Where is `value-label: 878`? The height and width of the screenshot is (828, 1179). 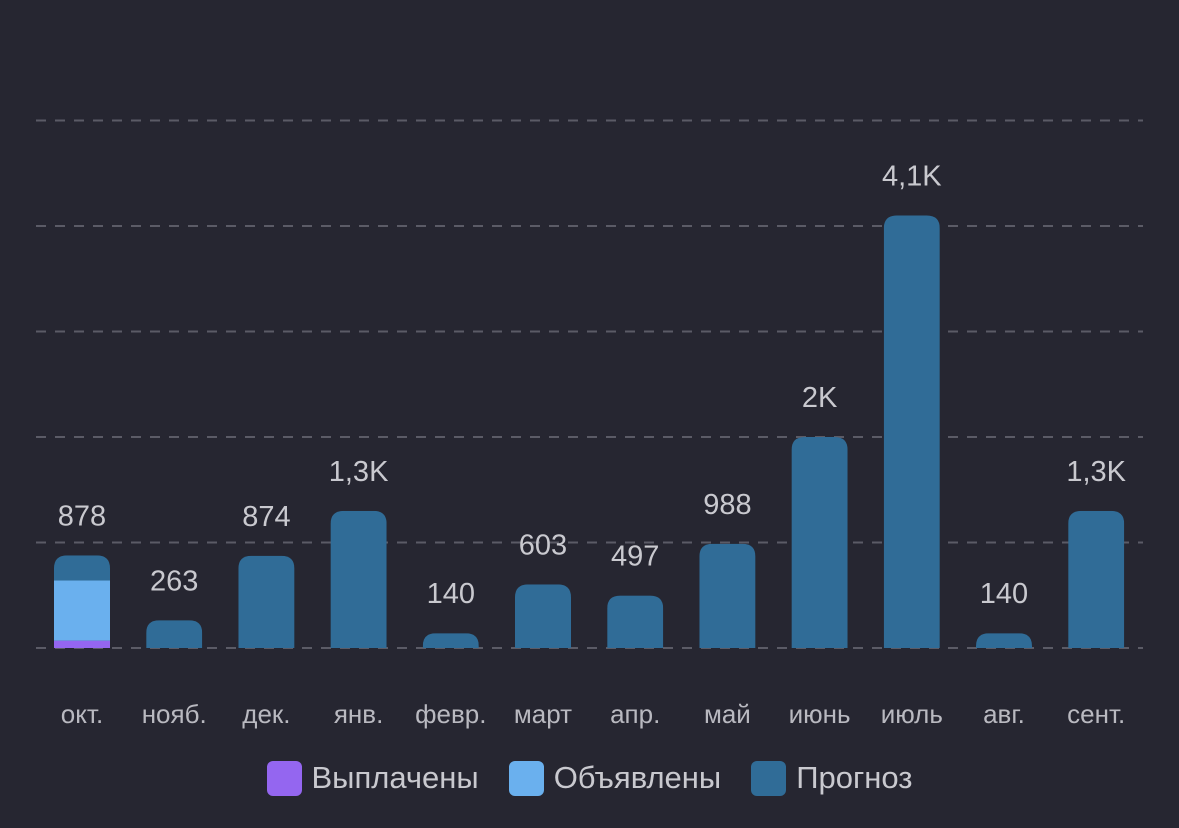 value-label: 878 is located at coordinates (82, 516).